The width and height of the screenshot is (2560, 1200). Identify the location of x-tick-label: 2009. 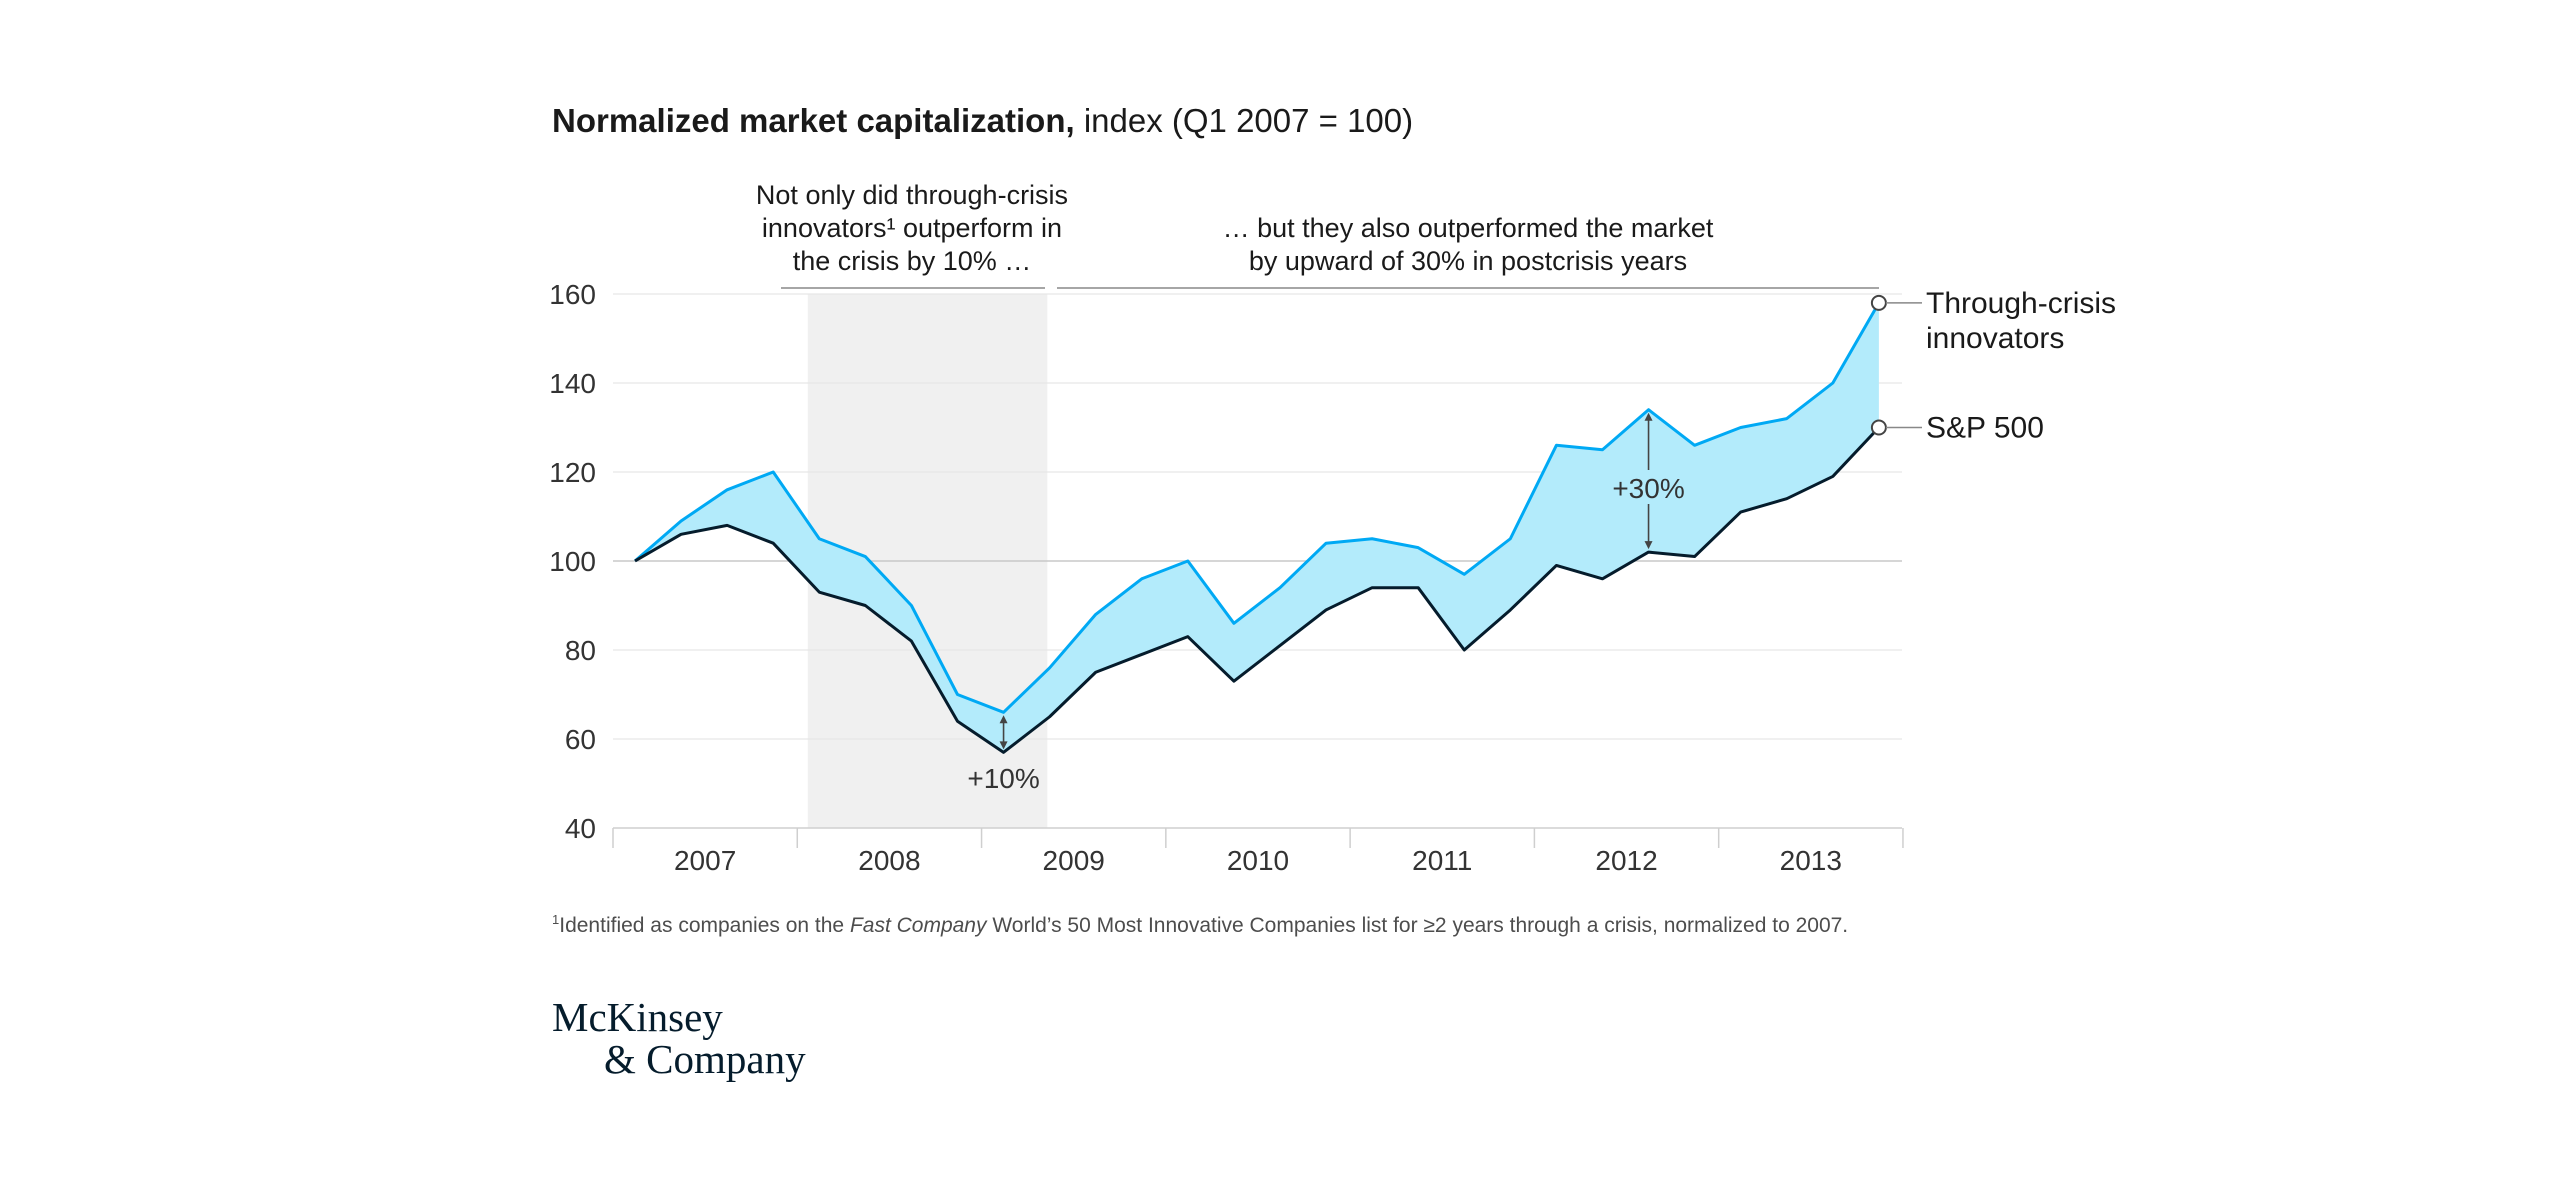
(1074, 860).